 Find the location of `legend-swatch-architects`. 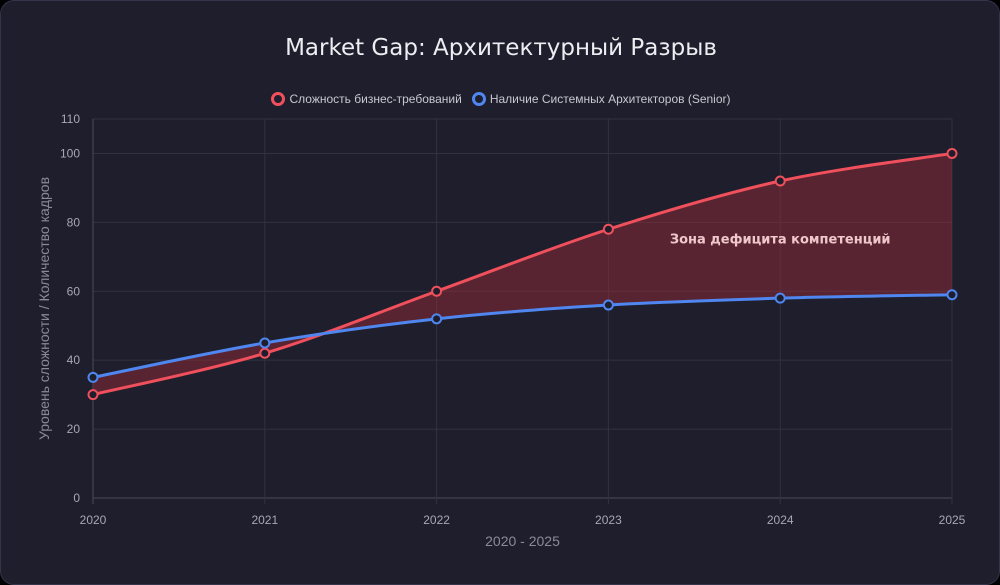

legend-swatch-architects is located at coordinates (478, 99).